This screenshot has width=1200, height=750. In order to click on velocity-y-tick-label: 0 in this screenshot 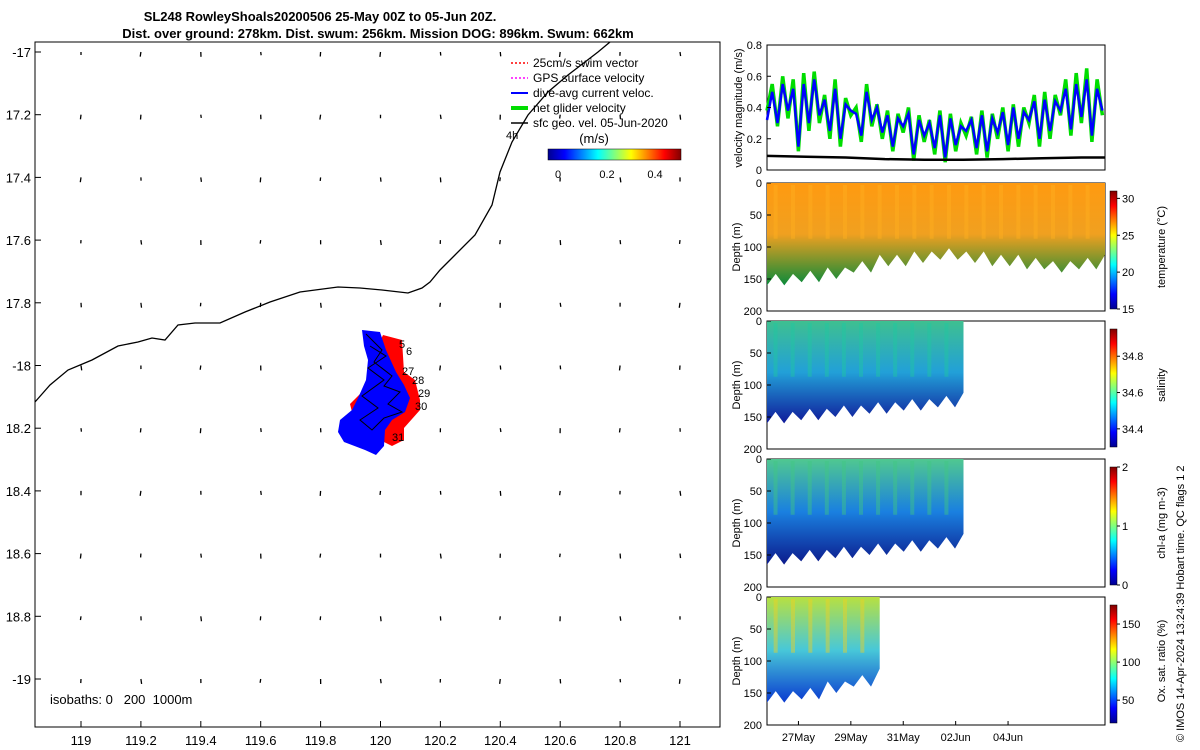, I will do `click(759, 171)`.